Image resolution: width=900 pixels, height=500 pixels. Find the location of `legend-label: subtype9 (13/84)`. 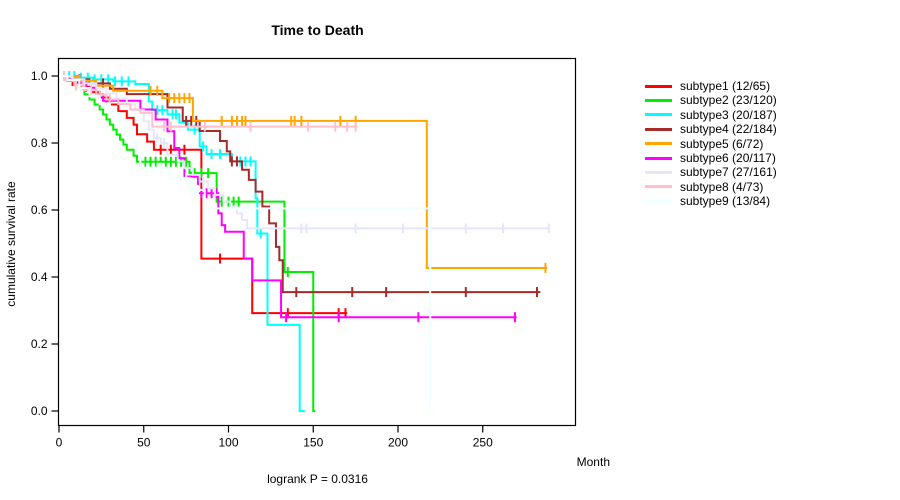

legend-label: subtype9 (13/84) is located at coordinates (725, 201).